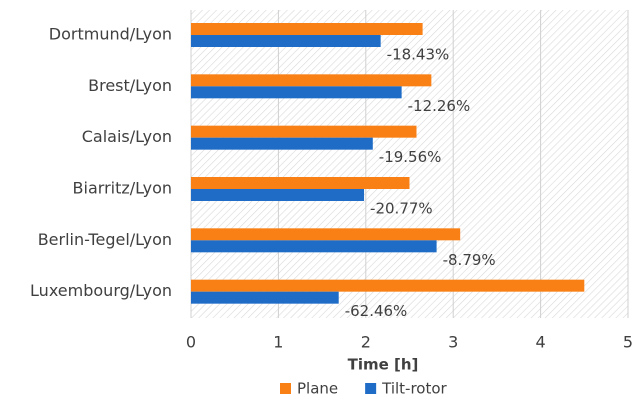  I want to click on change-label: -8.79%, so click(469, 260).